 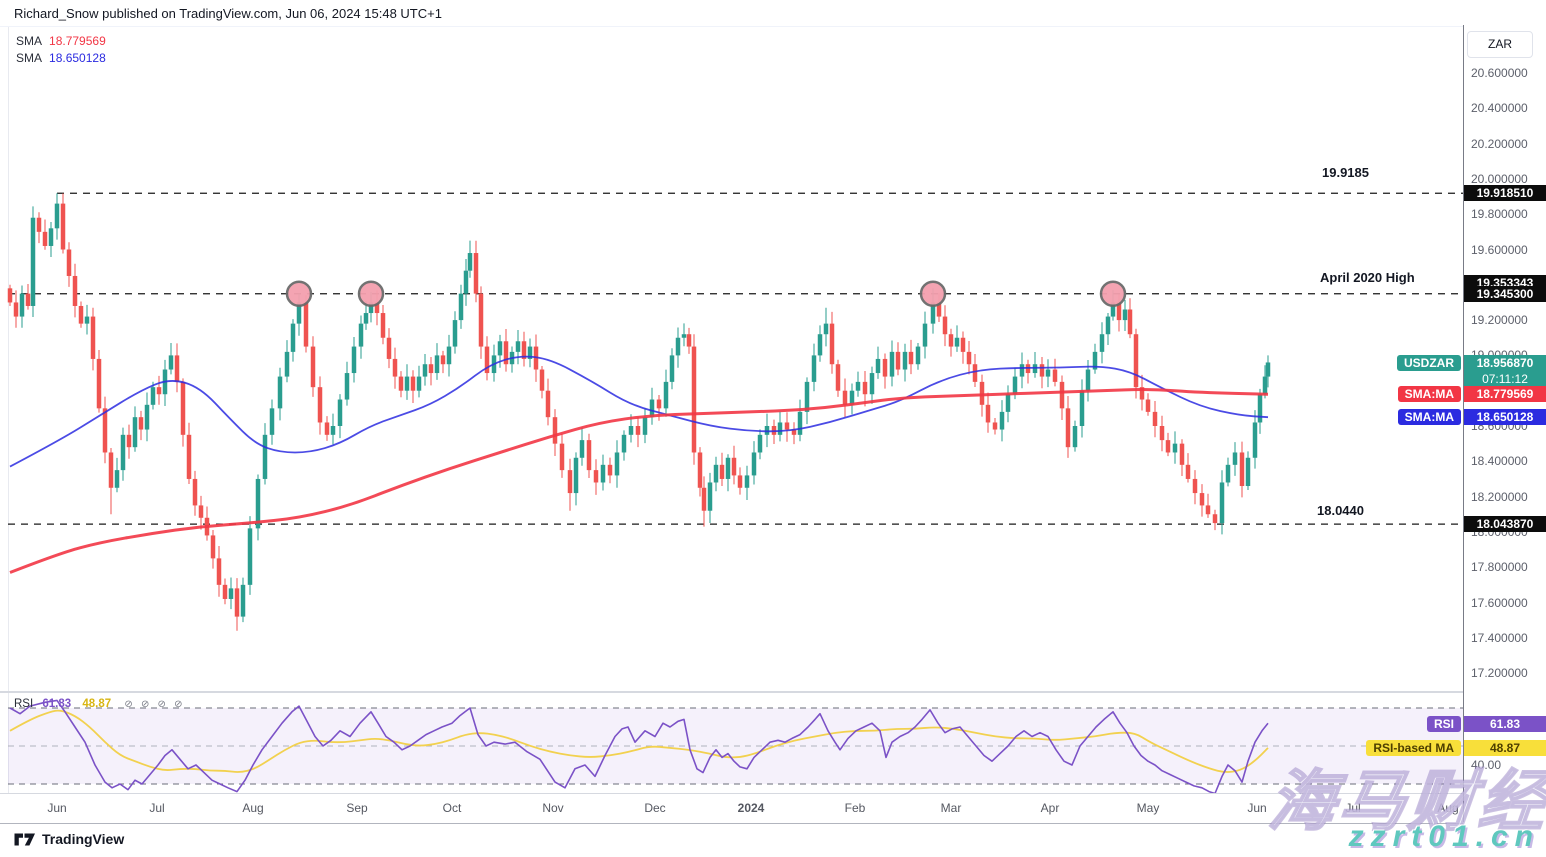 What do you see at coordinates (639, 741) in the screenshot?
I see `rsi-ma-line` at bounding box center [639, 741].